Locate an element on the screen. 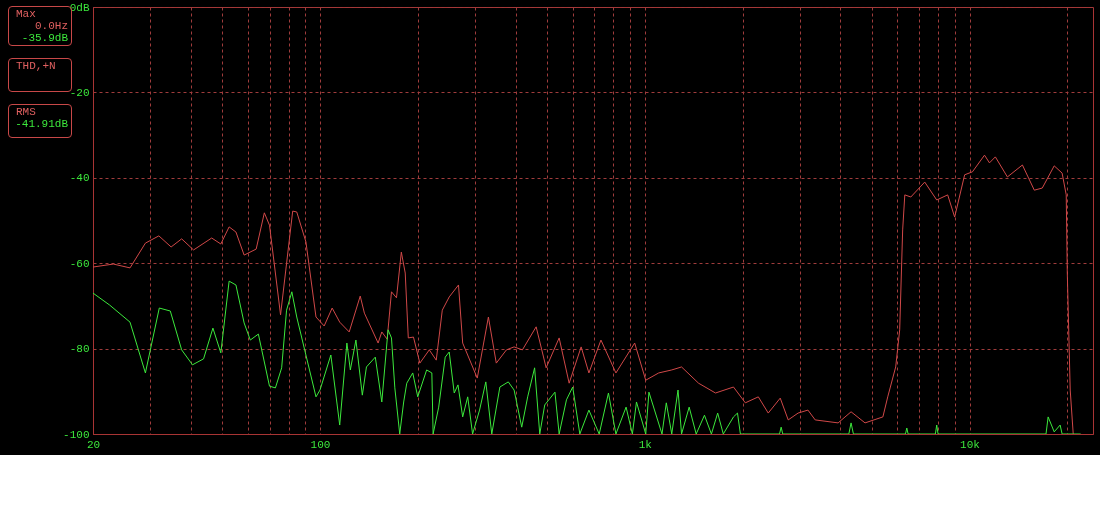  y-tick-label: -100 is located at coordinates (76, 434).